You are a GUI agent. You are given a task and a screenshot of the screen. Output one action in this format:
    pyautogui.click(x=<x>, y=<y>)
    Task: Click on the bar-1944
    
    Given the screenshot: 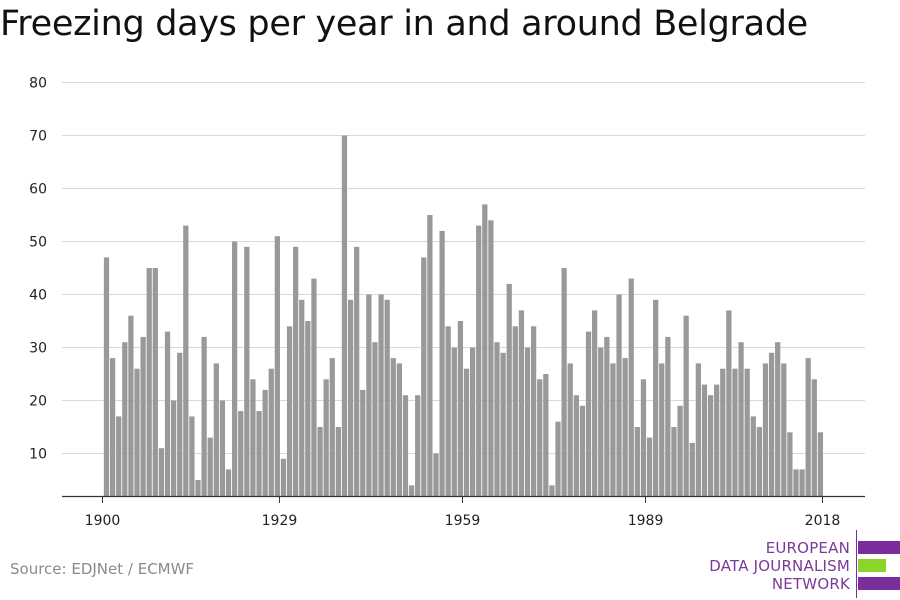 What is the action you would take?
    pyautogui.click(x=375, y=419)
    